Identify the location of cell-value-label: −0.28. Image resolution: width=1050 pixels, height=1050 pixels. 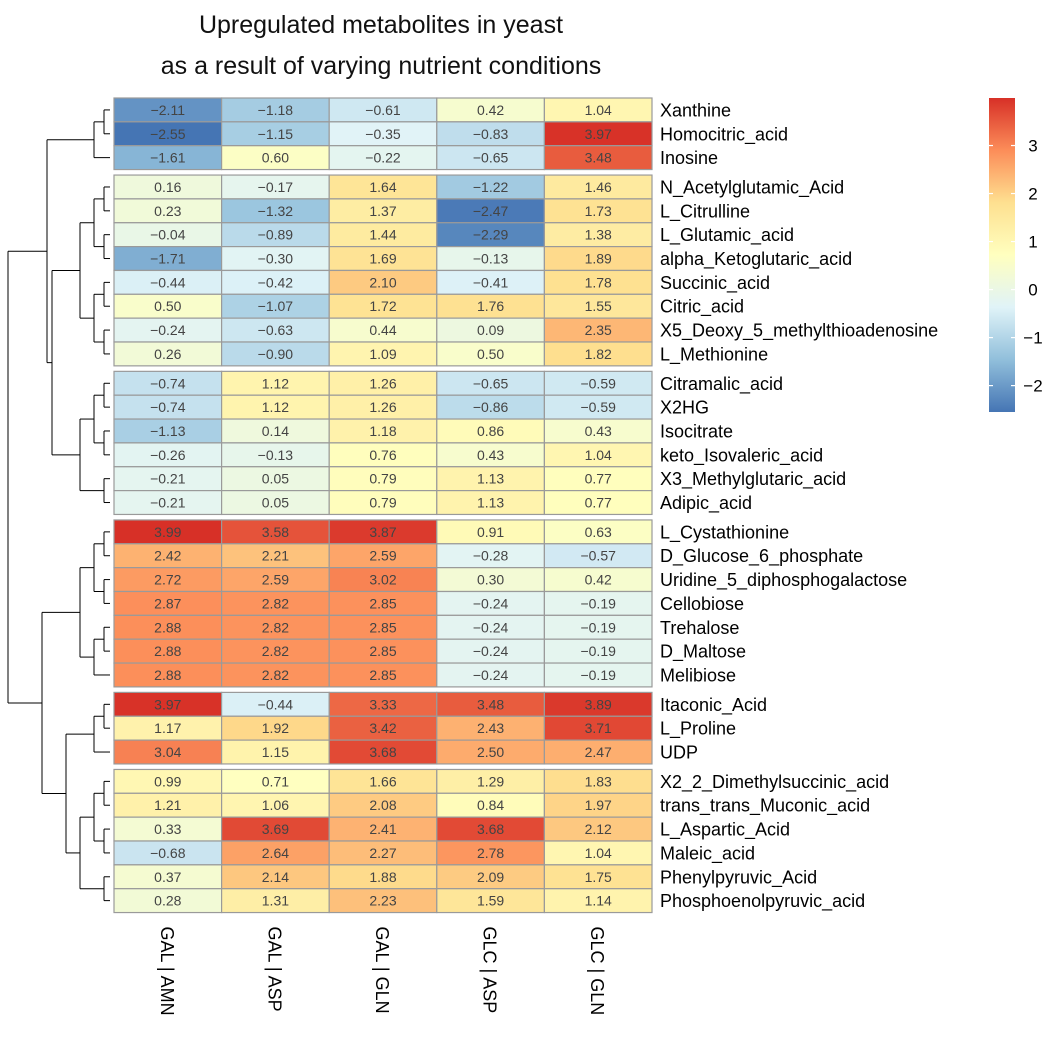
(491, 556).